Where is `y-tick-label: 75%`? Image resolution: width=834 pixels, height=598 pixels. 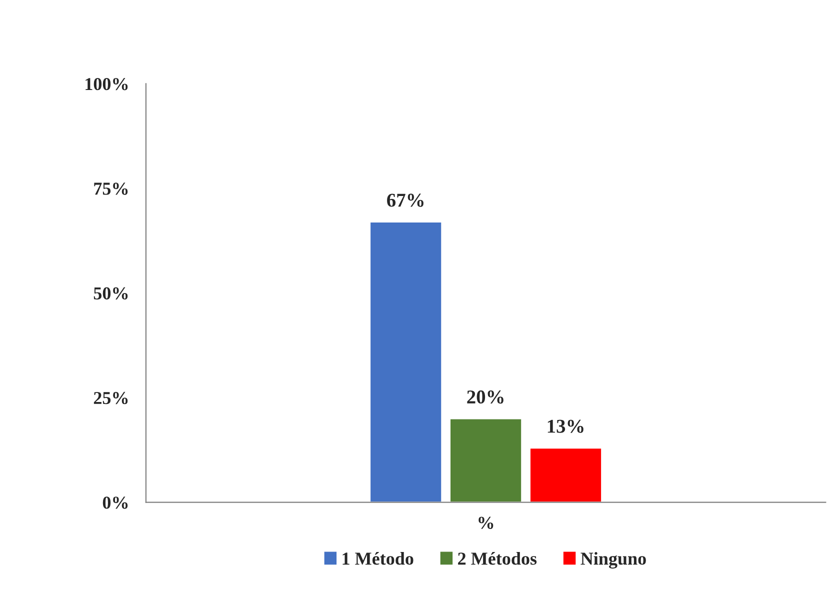 y-tick-label: 75% is located at coordinates (111, 188).